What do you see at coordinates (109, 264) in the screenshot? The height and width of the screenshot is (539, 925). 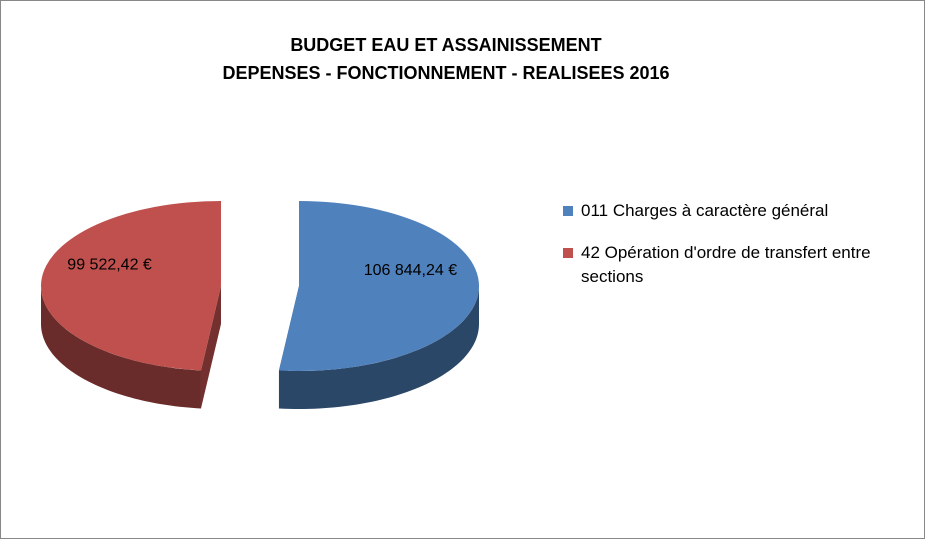 I see `data-label: 99 522,42 €` at bounding box center [109, 264].